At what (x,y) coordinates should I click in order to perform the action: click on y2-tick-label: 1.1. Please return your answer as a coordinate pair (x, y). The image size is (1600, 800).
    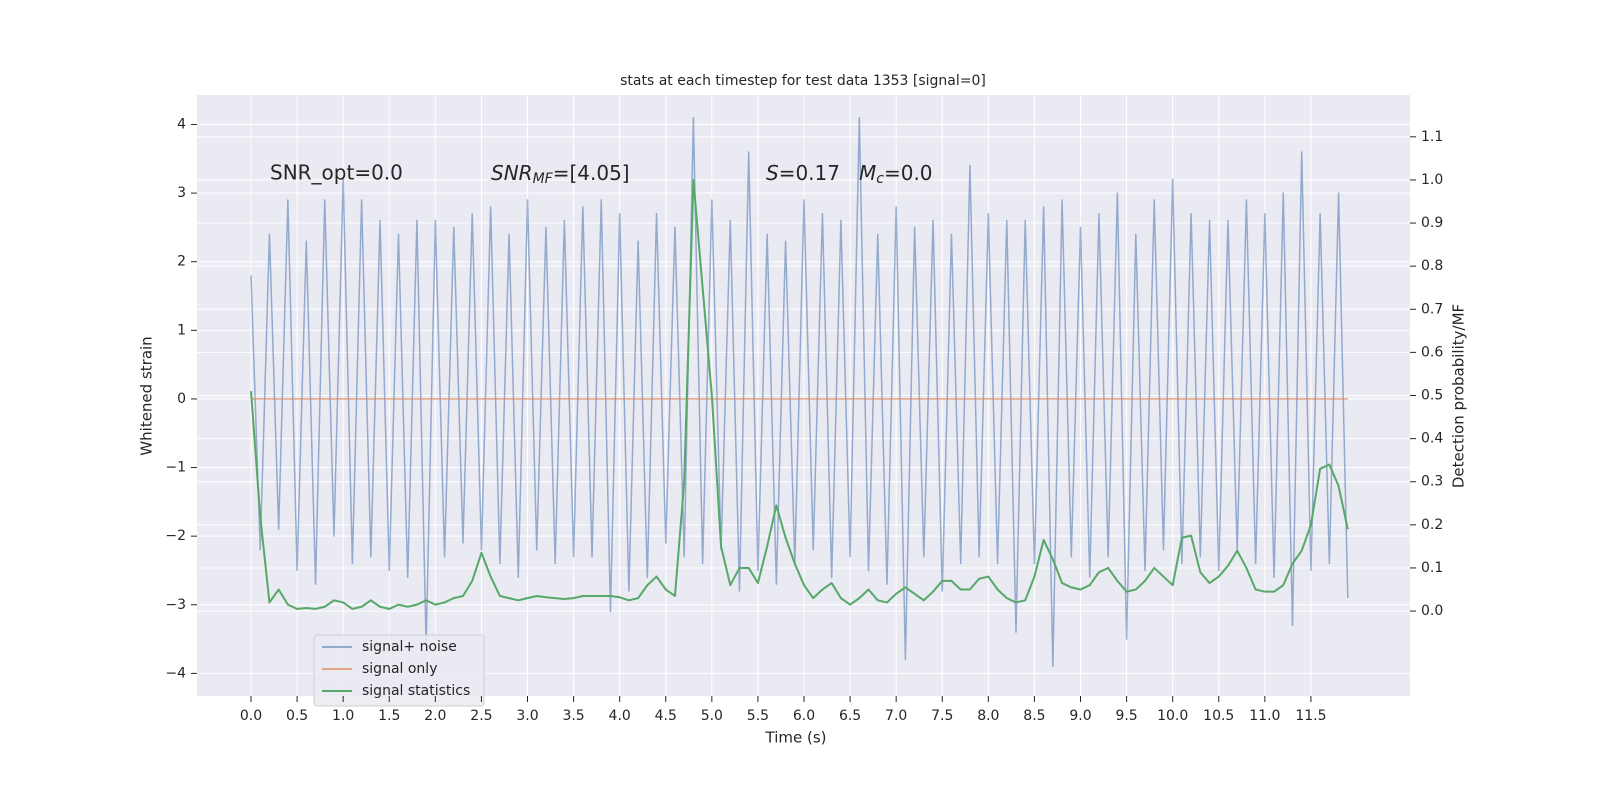
    Looking at the image, I should click on (1432, 137).